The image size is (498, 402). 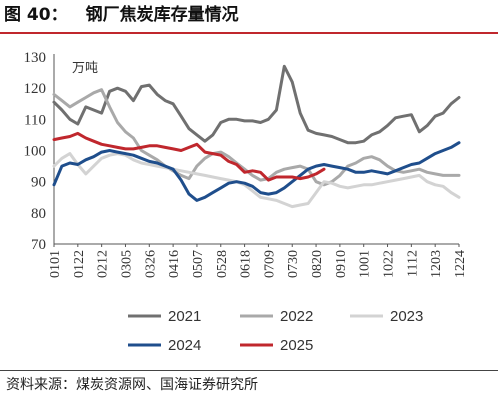 What do you see at coordinates (198, 264) in the screenshot?
I see `x-tick-label: 0507` at bounding box center [198, 264].